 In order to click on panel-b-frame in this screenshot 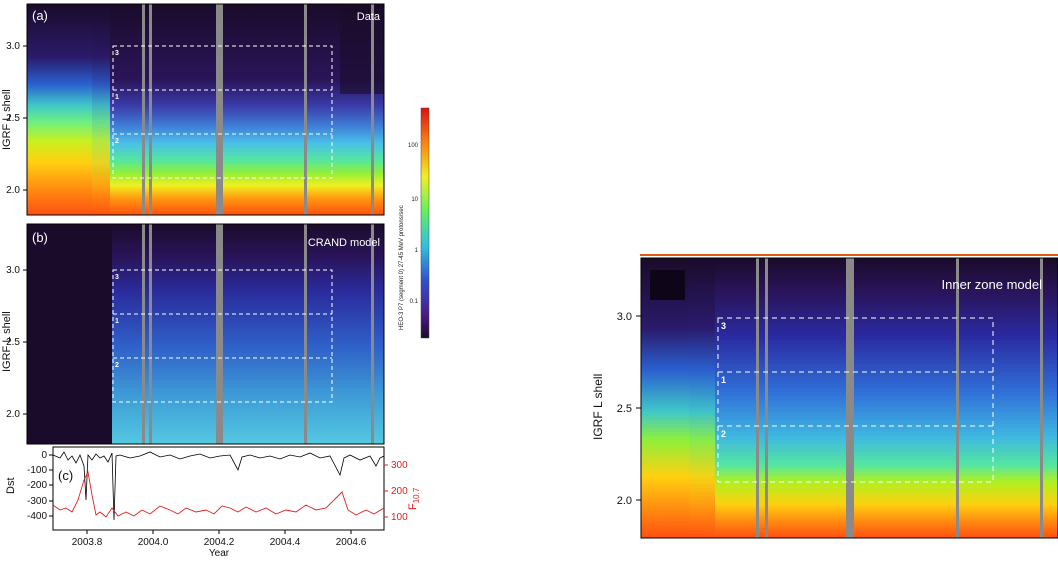, I will do `click(205, 334)`.